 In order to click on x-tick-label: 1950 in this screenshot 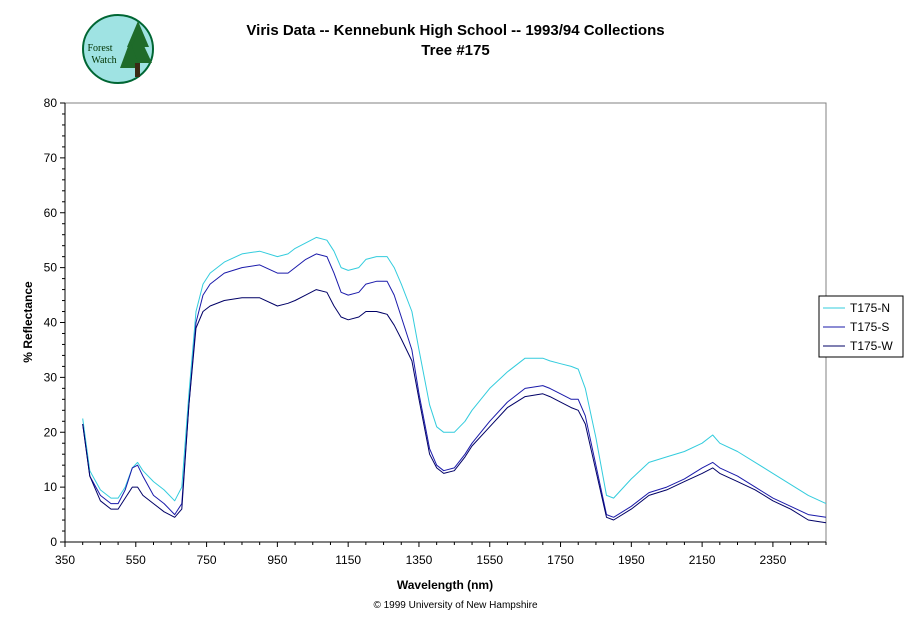, I will do `click(631, 560)`.